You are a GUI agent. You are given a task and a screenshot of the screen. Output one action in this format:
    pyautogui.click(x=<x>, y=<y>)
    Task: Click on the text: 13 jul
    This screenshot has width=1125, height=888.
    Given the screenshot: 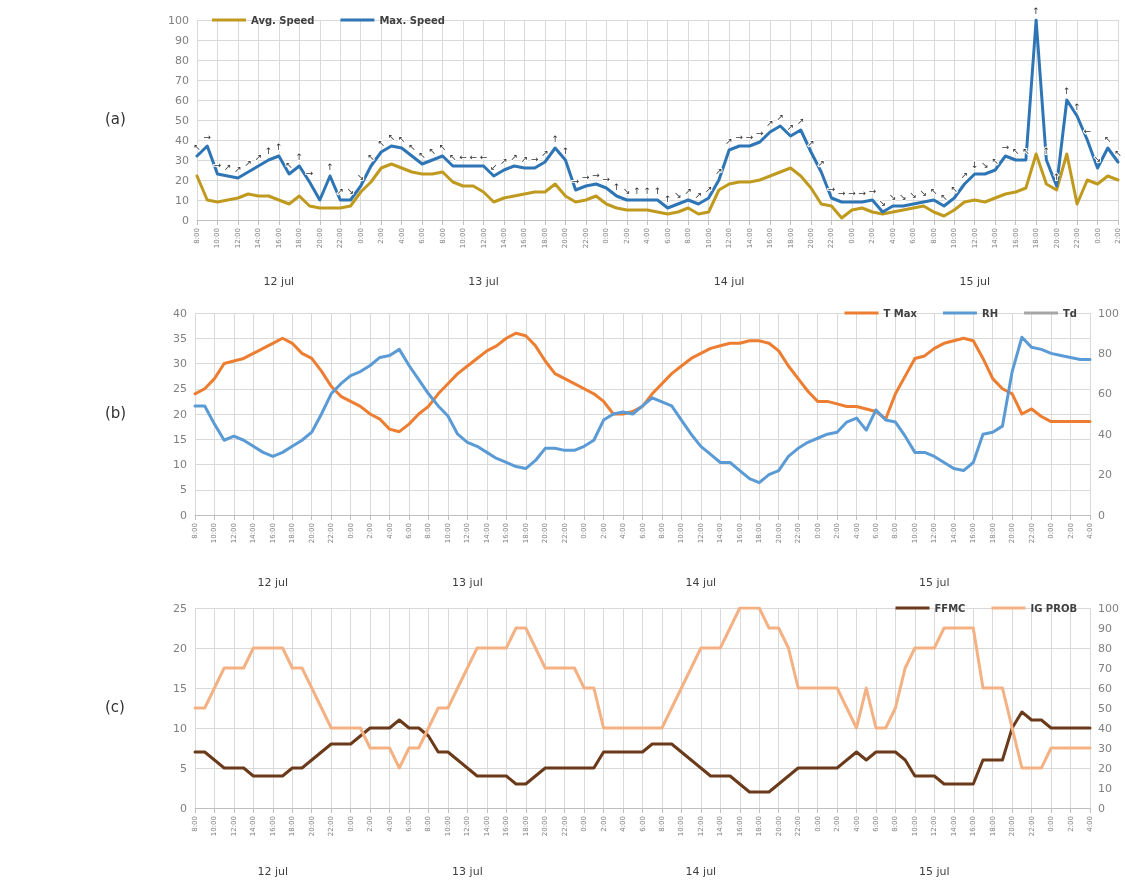 What is the action you would take?
    pyautogui.click(x=467, y=871)
    